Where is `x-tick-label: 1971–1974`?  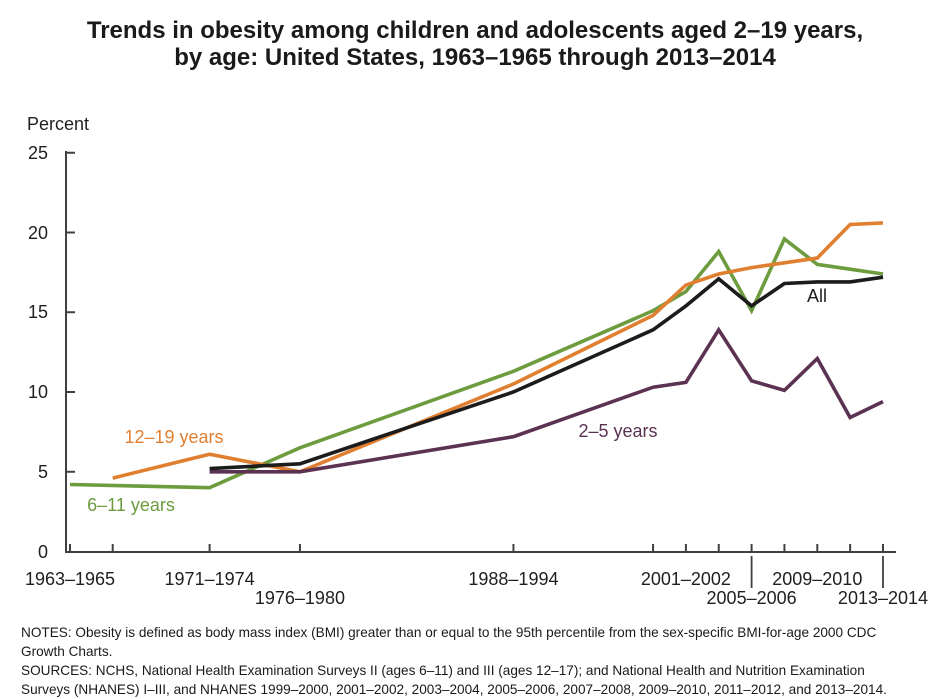 x-tick-label: 1971–1974 is located at coordinates (209, 579).